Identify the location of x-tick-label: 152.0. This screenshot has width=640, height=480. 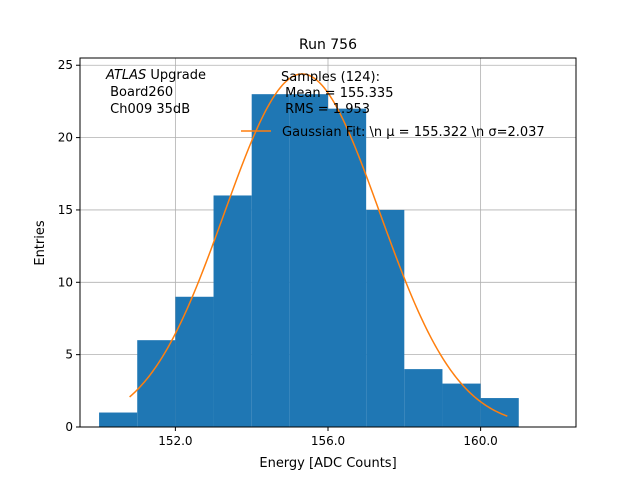
(175, 441).